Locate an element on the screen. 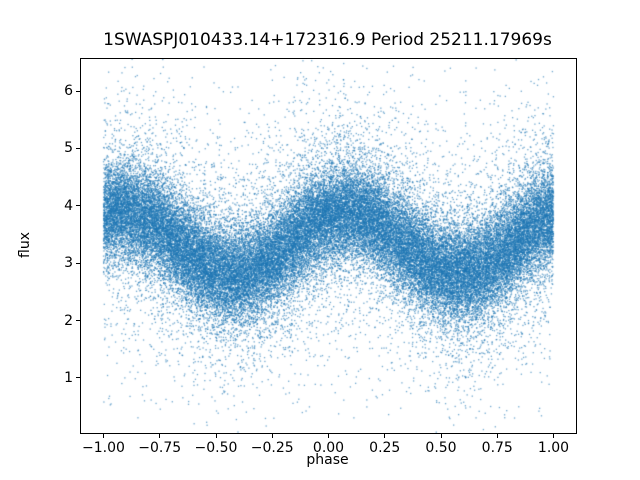 This screenshot has width=640, height=480. x-tick-label: 0.25 is located at coordinates (385, 448).